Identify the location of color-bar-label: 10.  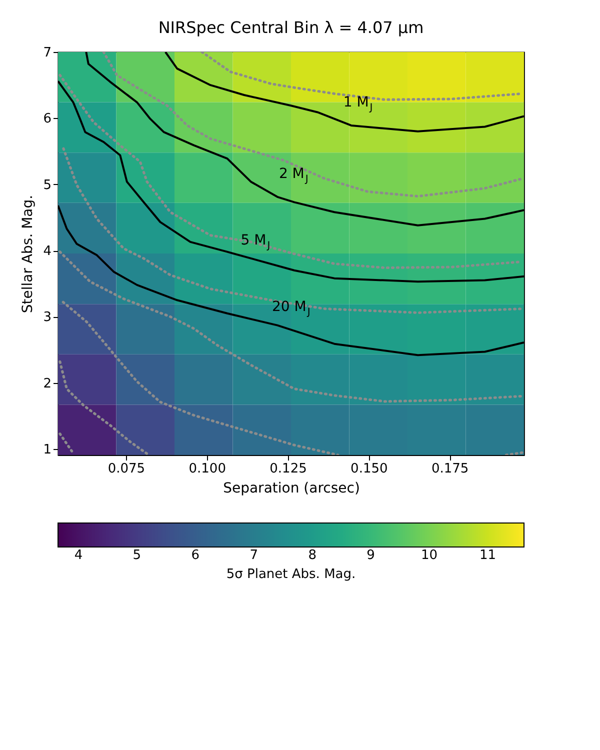
(429, 555).